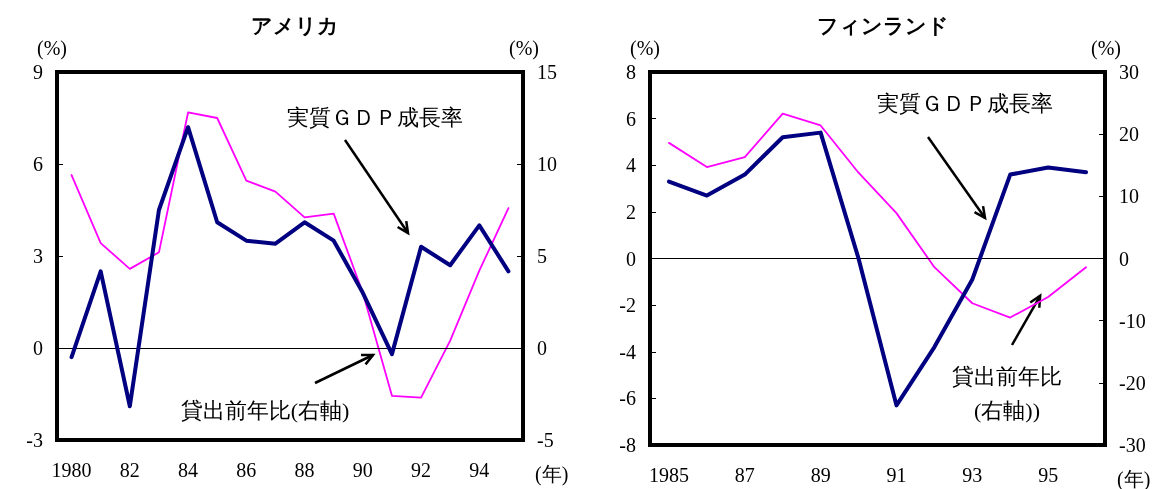 The width and height of the screenshot is (1174, 489). What do you see at coordinates (631, 165) in the screenshot?
I see `y-tick-label: 4` at bounding box center [631, 165].